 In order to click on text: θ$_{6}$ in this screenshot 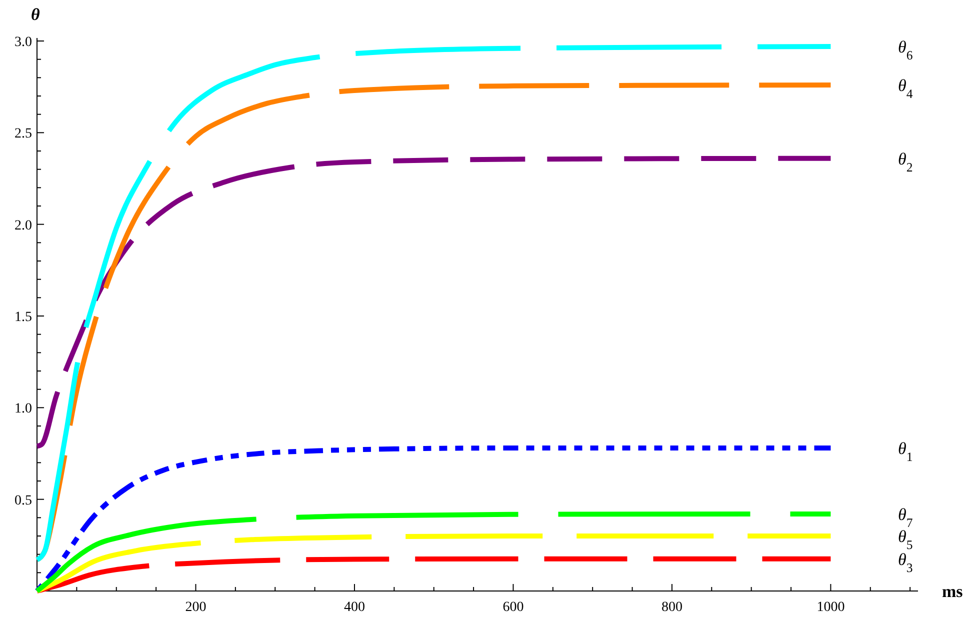, I will do `click(905, 50)`.